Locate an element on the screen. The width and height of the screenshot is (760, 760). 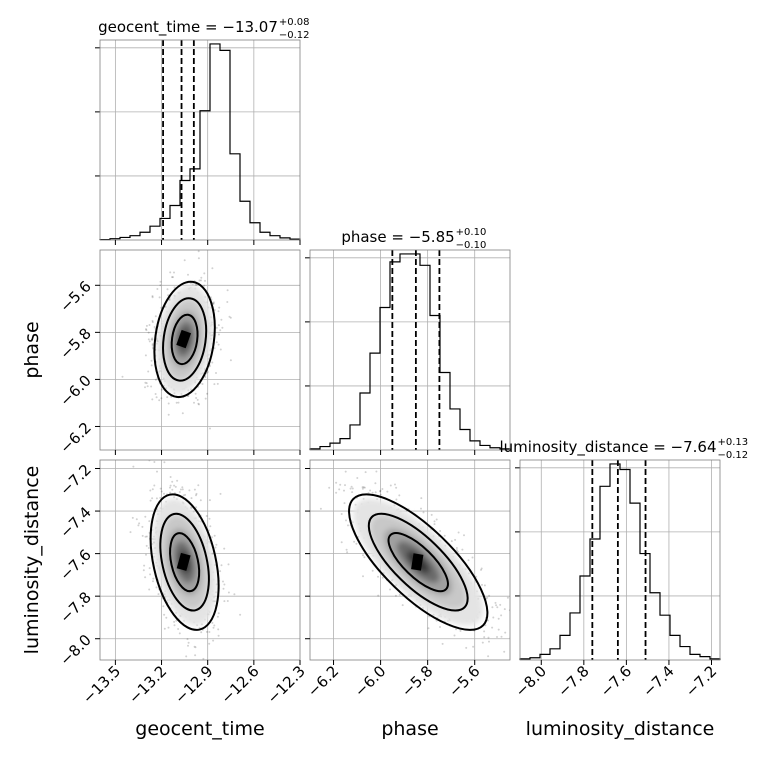
x-tick-label: −12.6 is located at coordinates (239, 684).